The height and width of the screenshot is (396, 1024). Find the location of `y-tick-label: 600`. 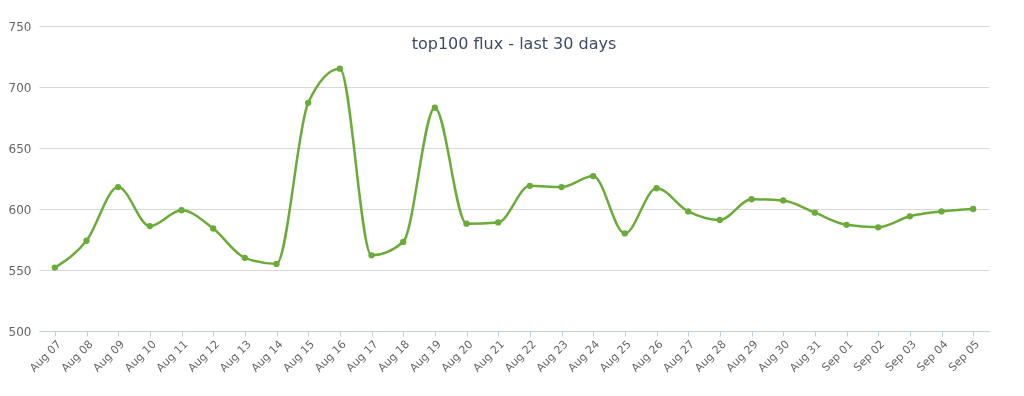

y-tick-label: 600 is located at coordinates (20, 209).